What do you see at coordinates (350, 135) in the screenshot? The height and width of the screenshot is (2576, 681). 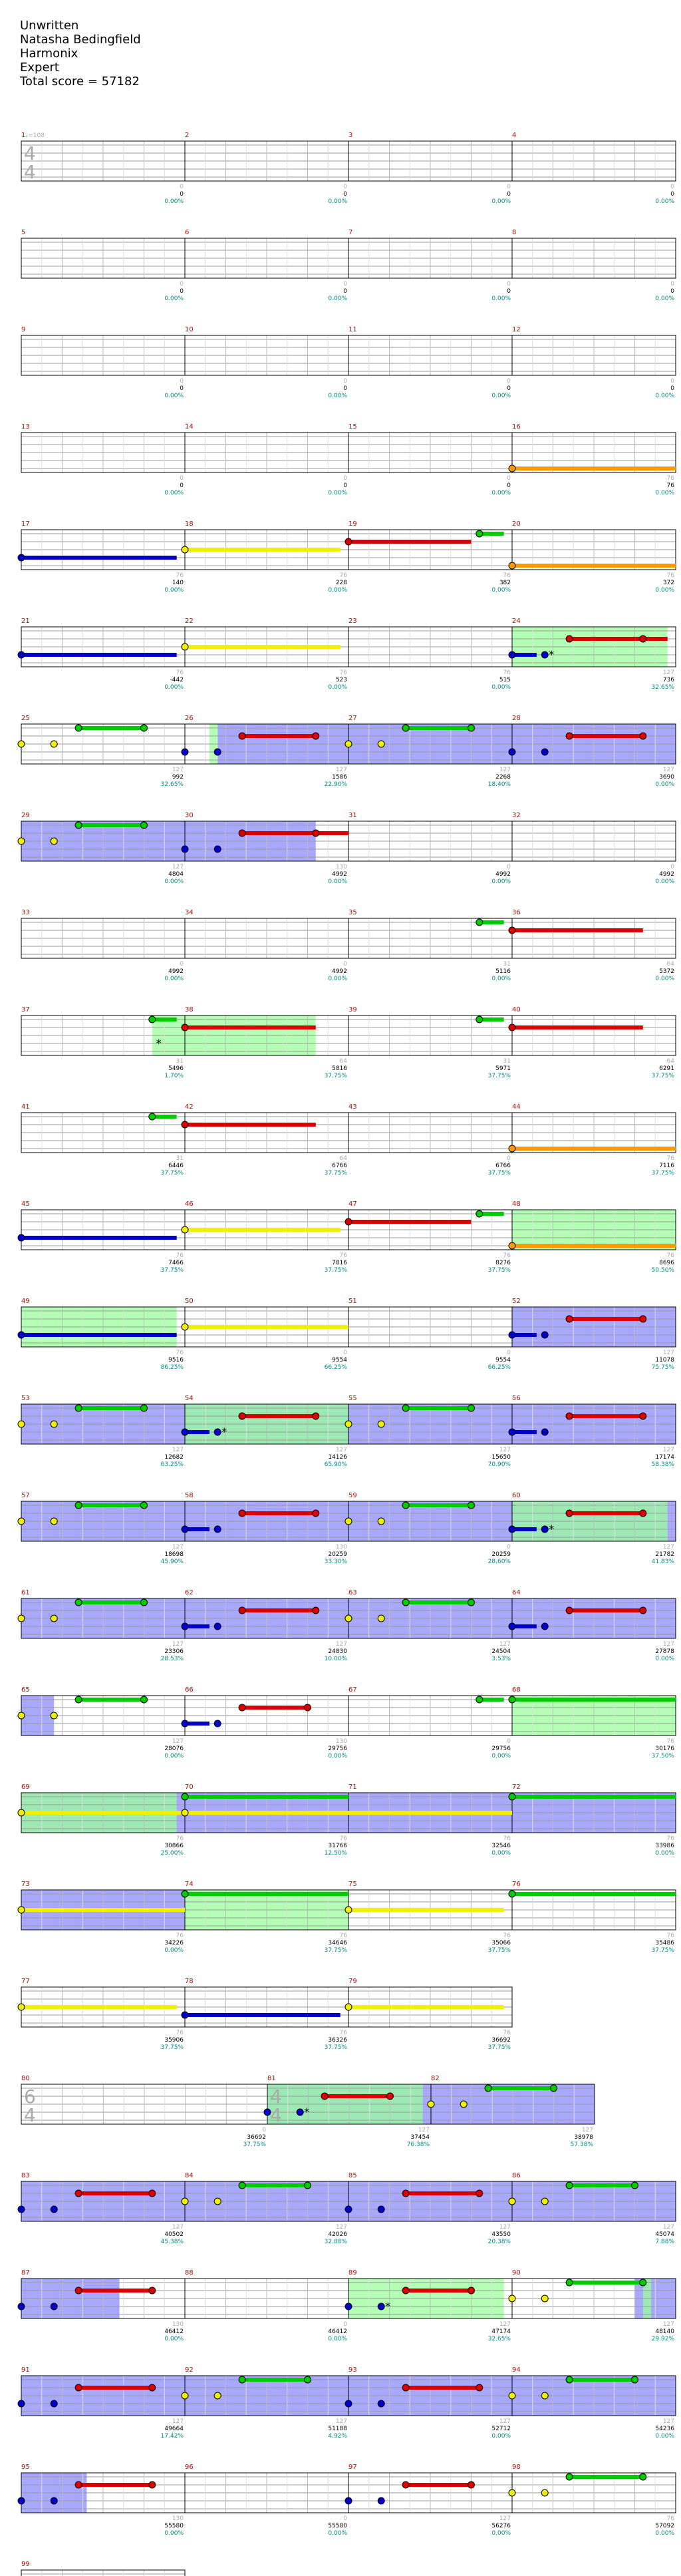 I see `measure-number: 3` at bounding box center [350, 135].